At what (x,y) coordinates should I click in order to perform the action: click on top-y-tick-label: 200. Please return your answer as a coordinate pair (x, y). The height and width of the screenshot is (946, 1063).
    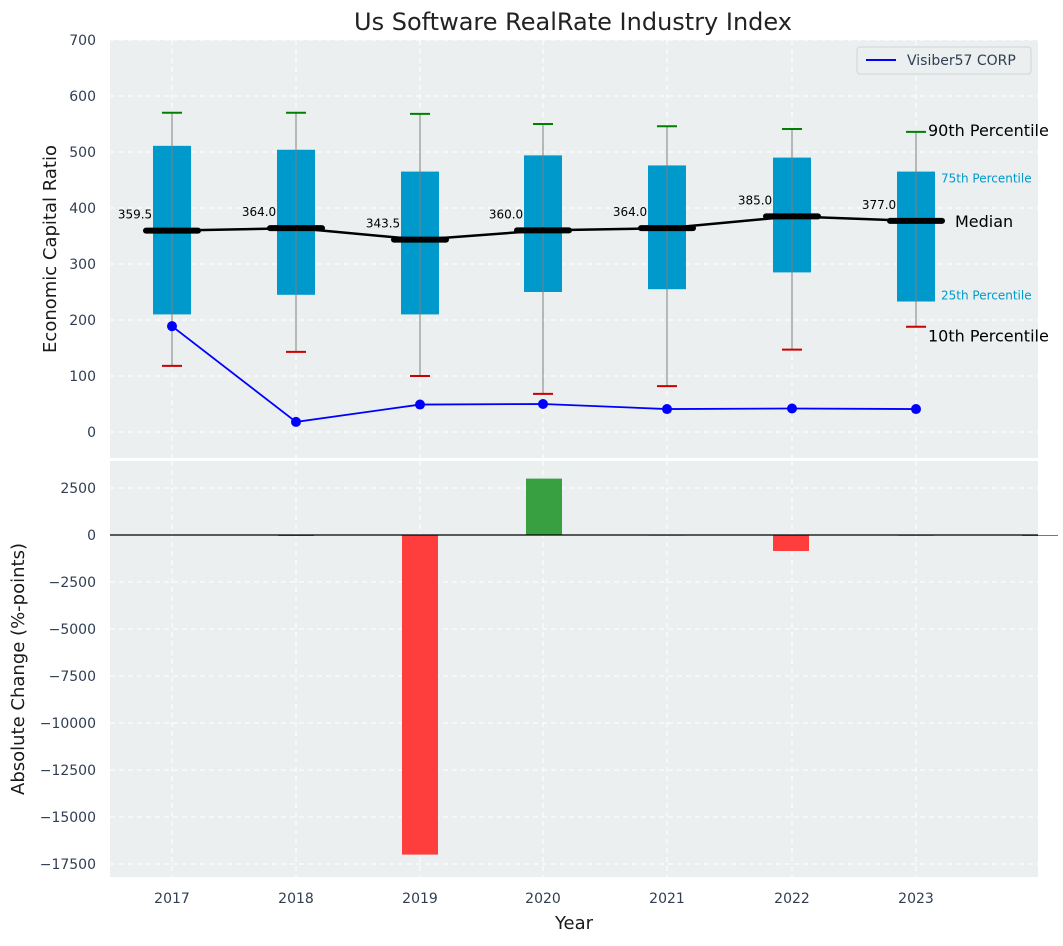
    Looking at the image, I should click on (82, 321).